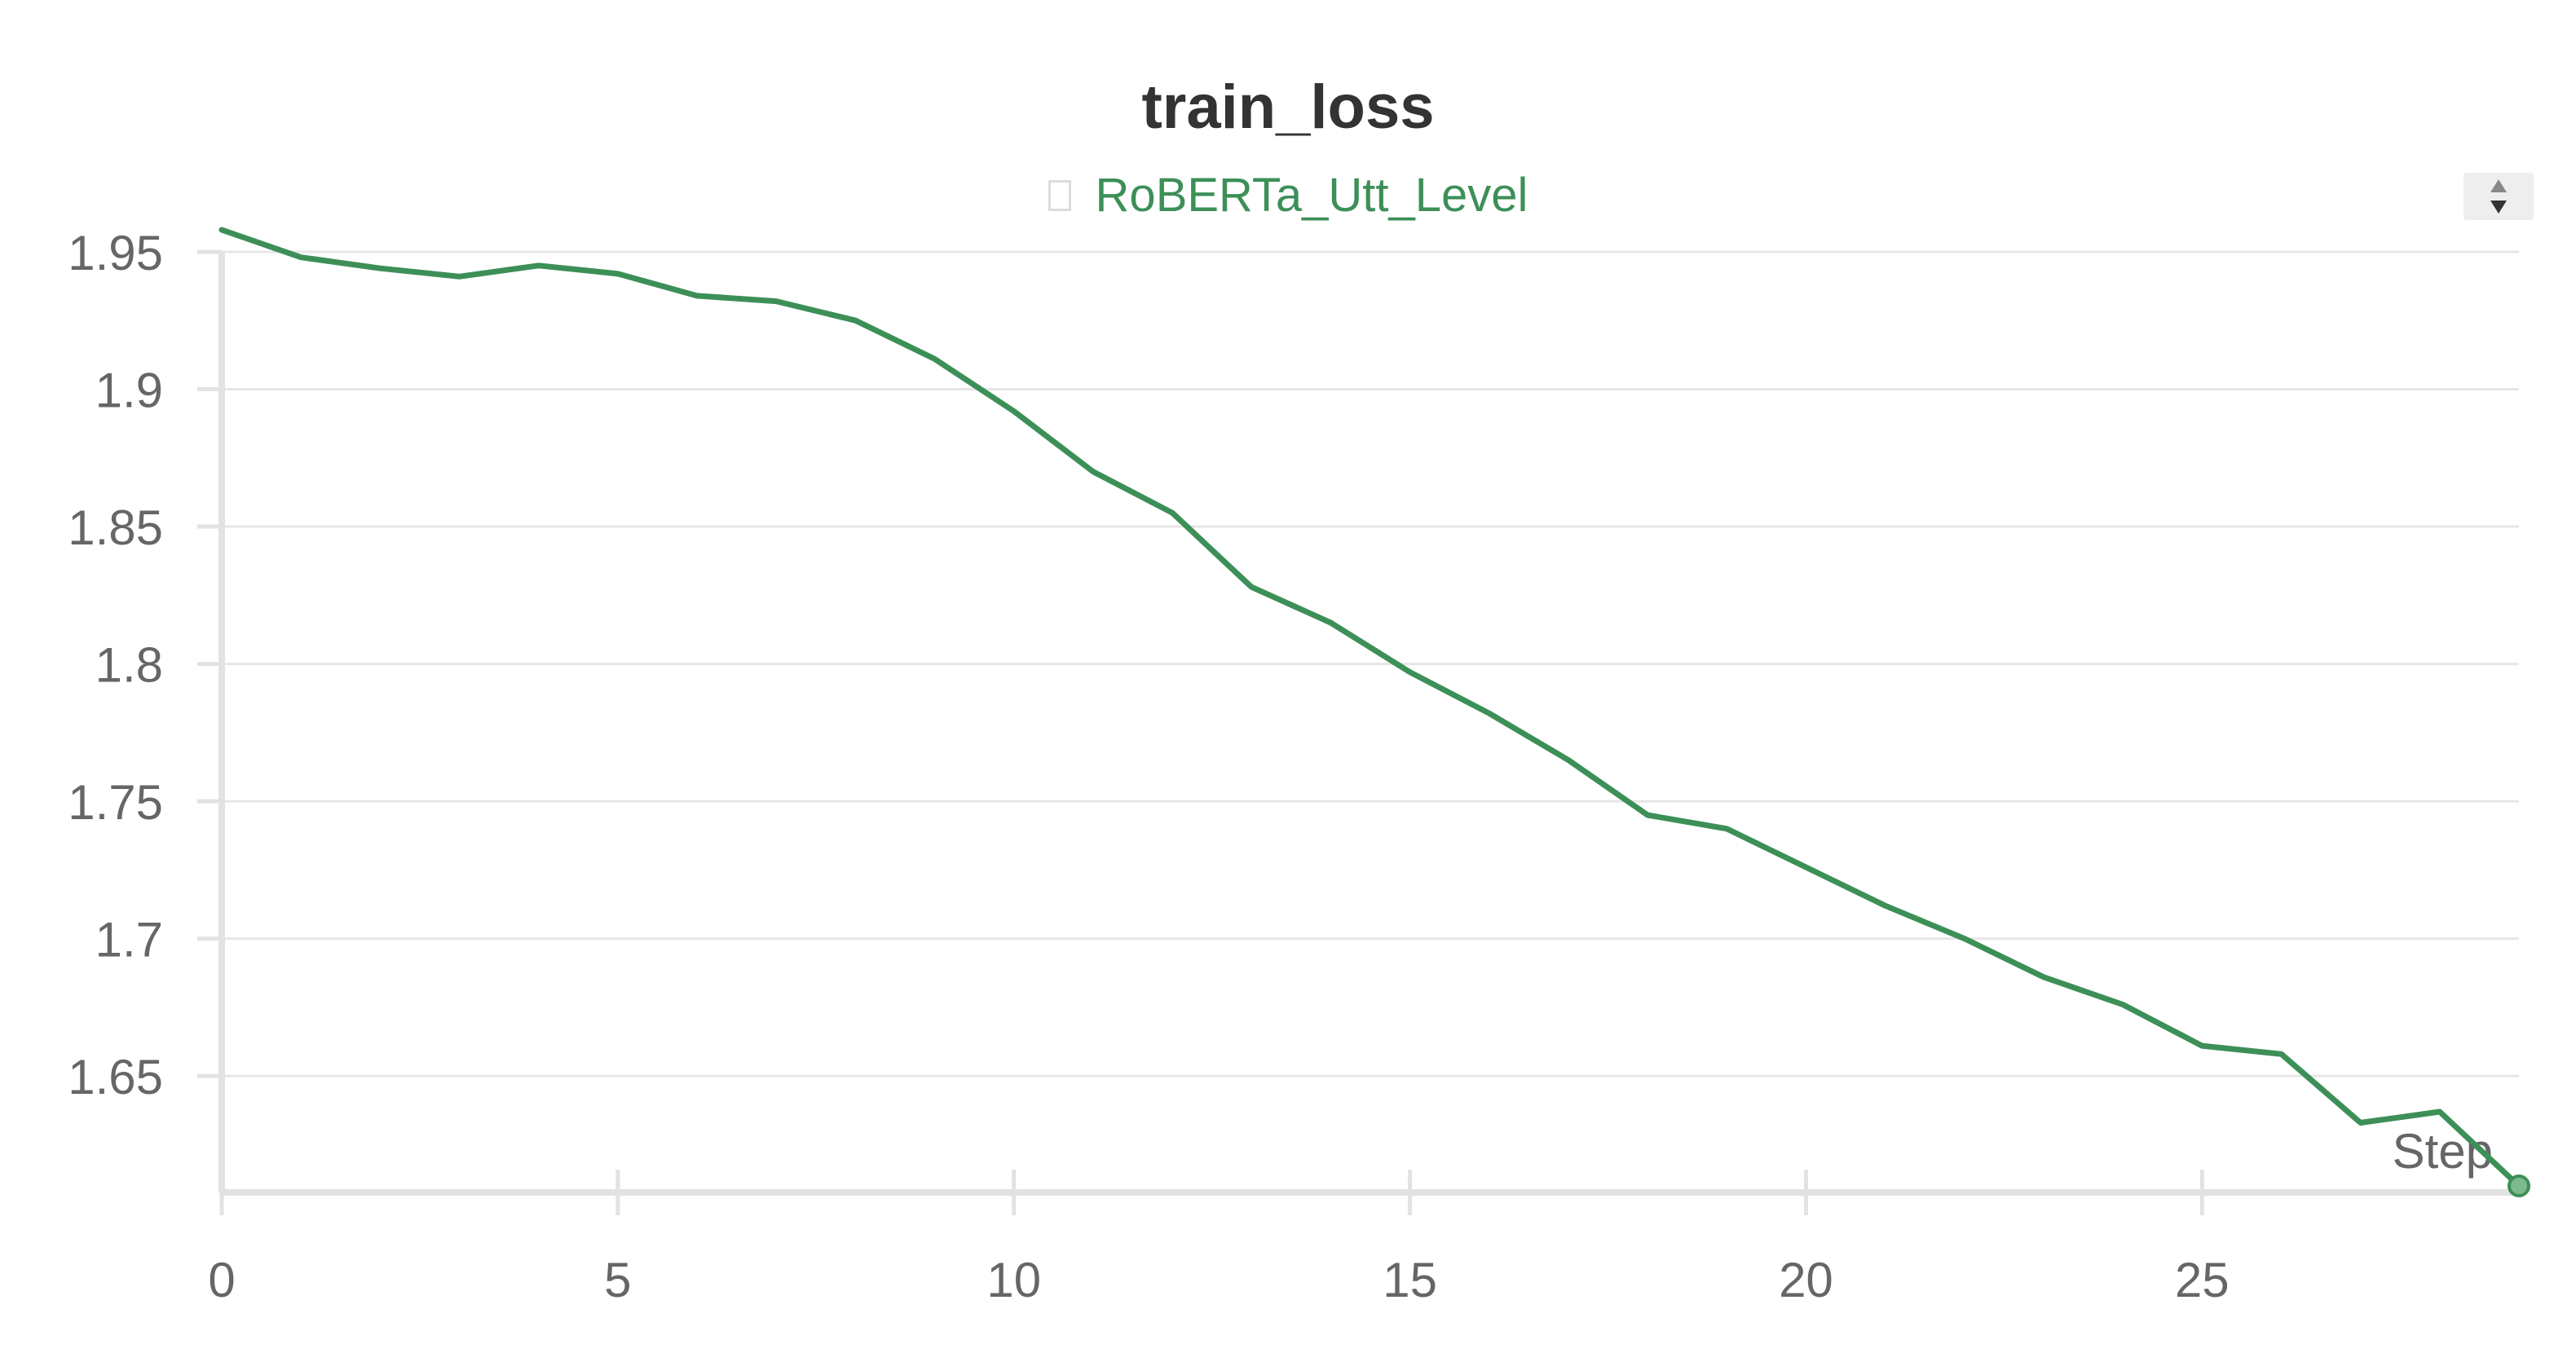  I want to click on x-tick-label: 5, so click(617, 1280).